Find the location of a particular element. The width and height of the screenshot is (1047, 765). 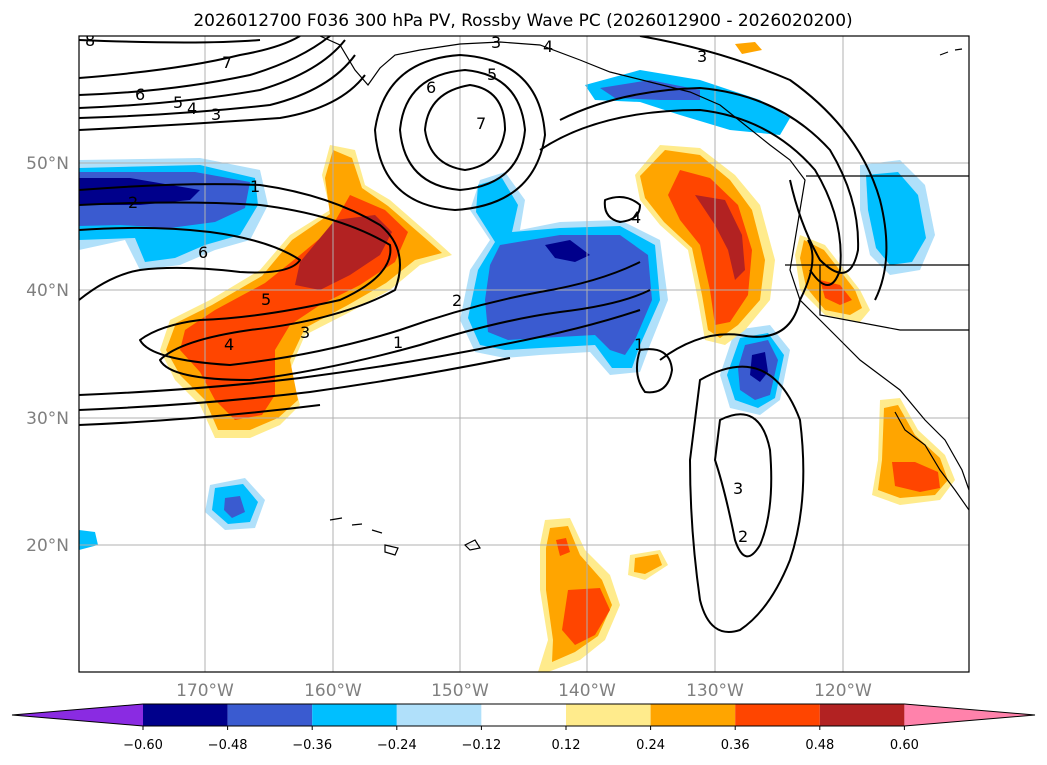

colorbar-tick-label: 0.36 is located at coordinates (735, 745).